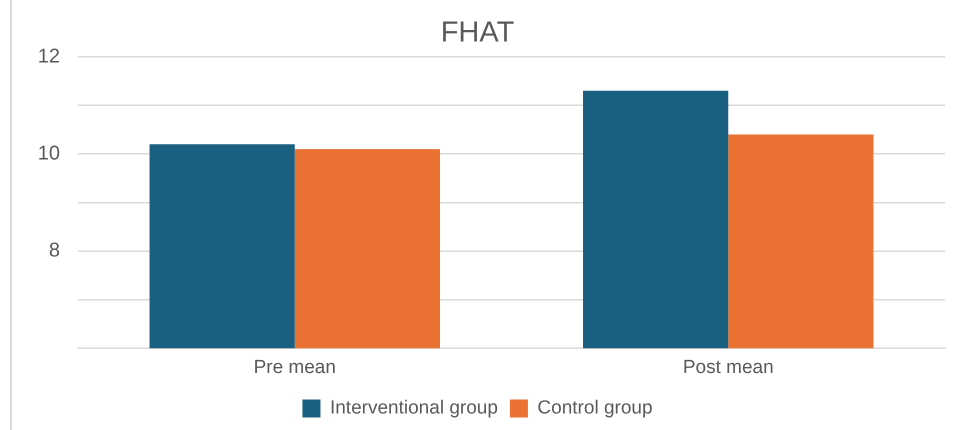  I want to click on x-tick-label: Post mean, so click(728, 367).